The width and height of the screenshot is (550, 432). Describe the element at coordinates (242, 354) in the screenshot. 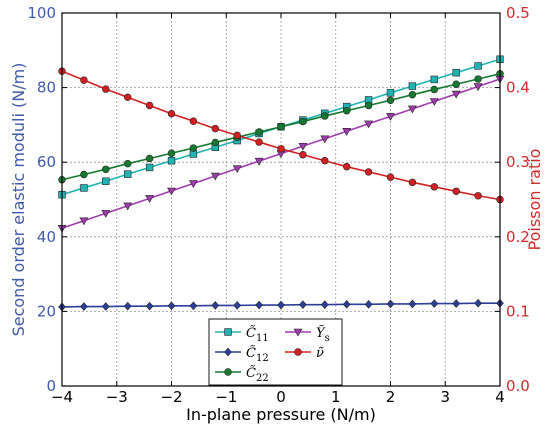

I see `legend-item-c12: C̃12` at that location.